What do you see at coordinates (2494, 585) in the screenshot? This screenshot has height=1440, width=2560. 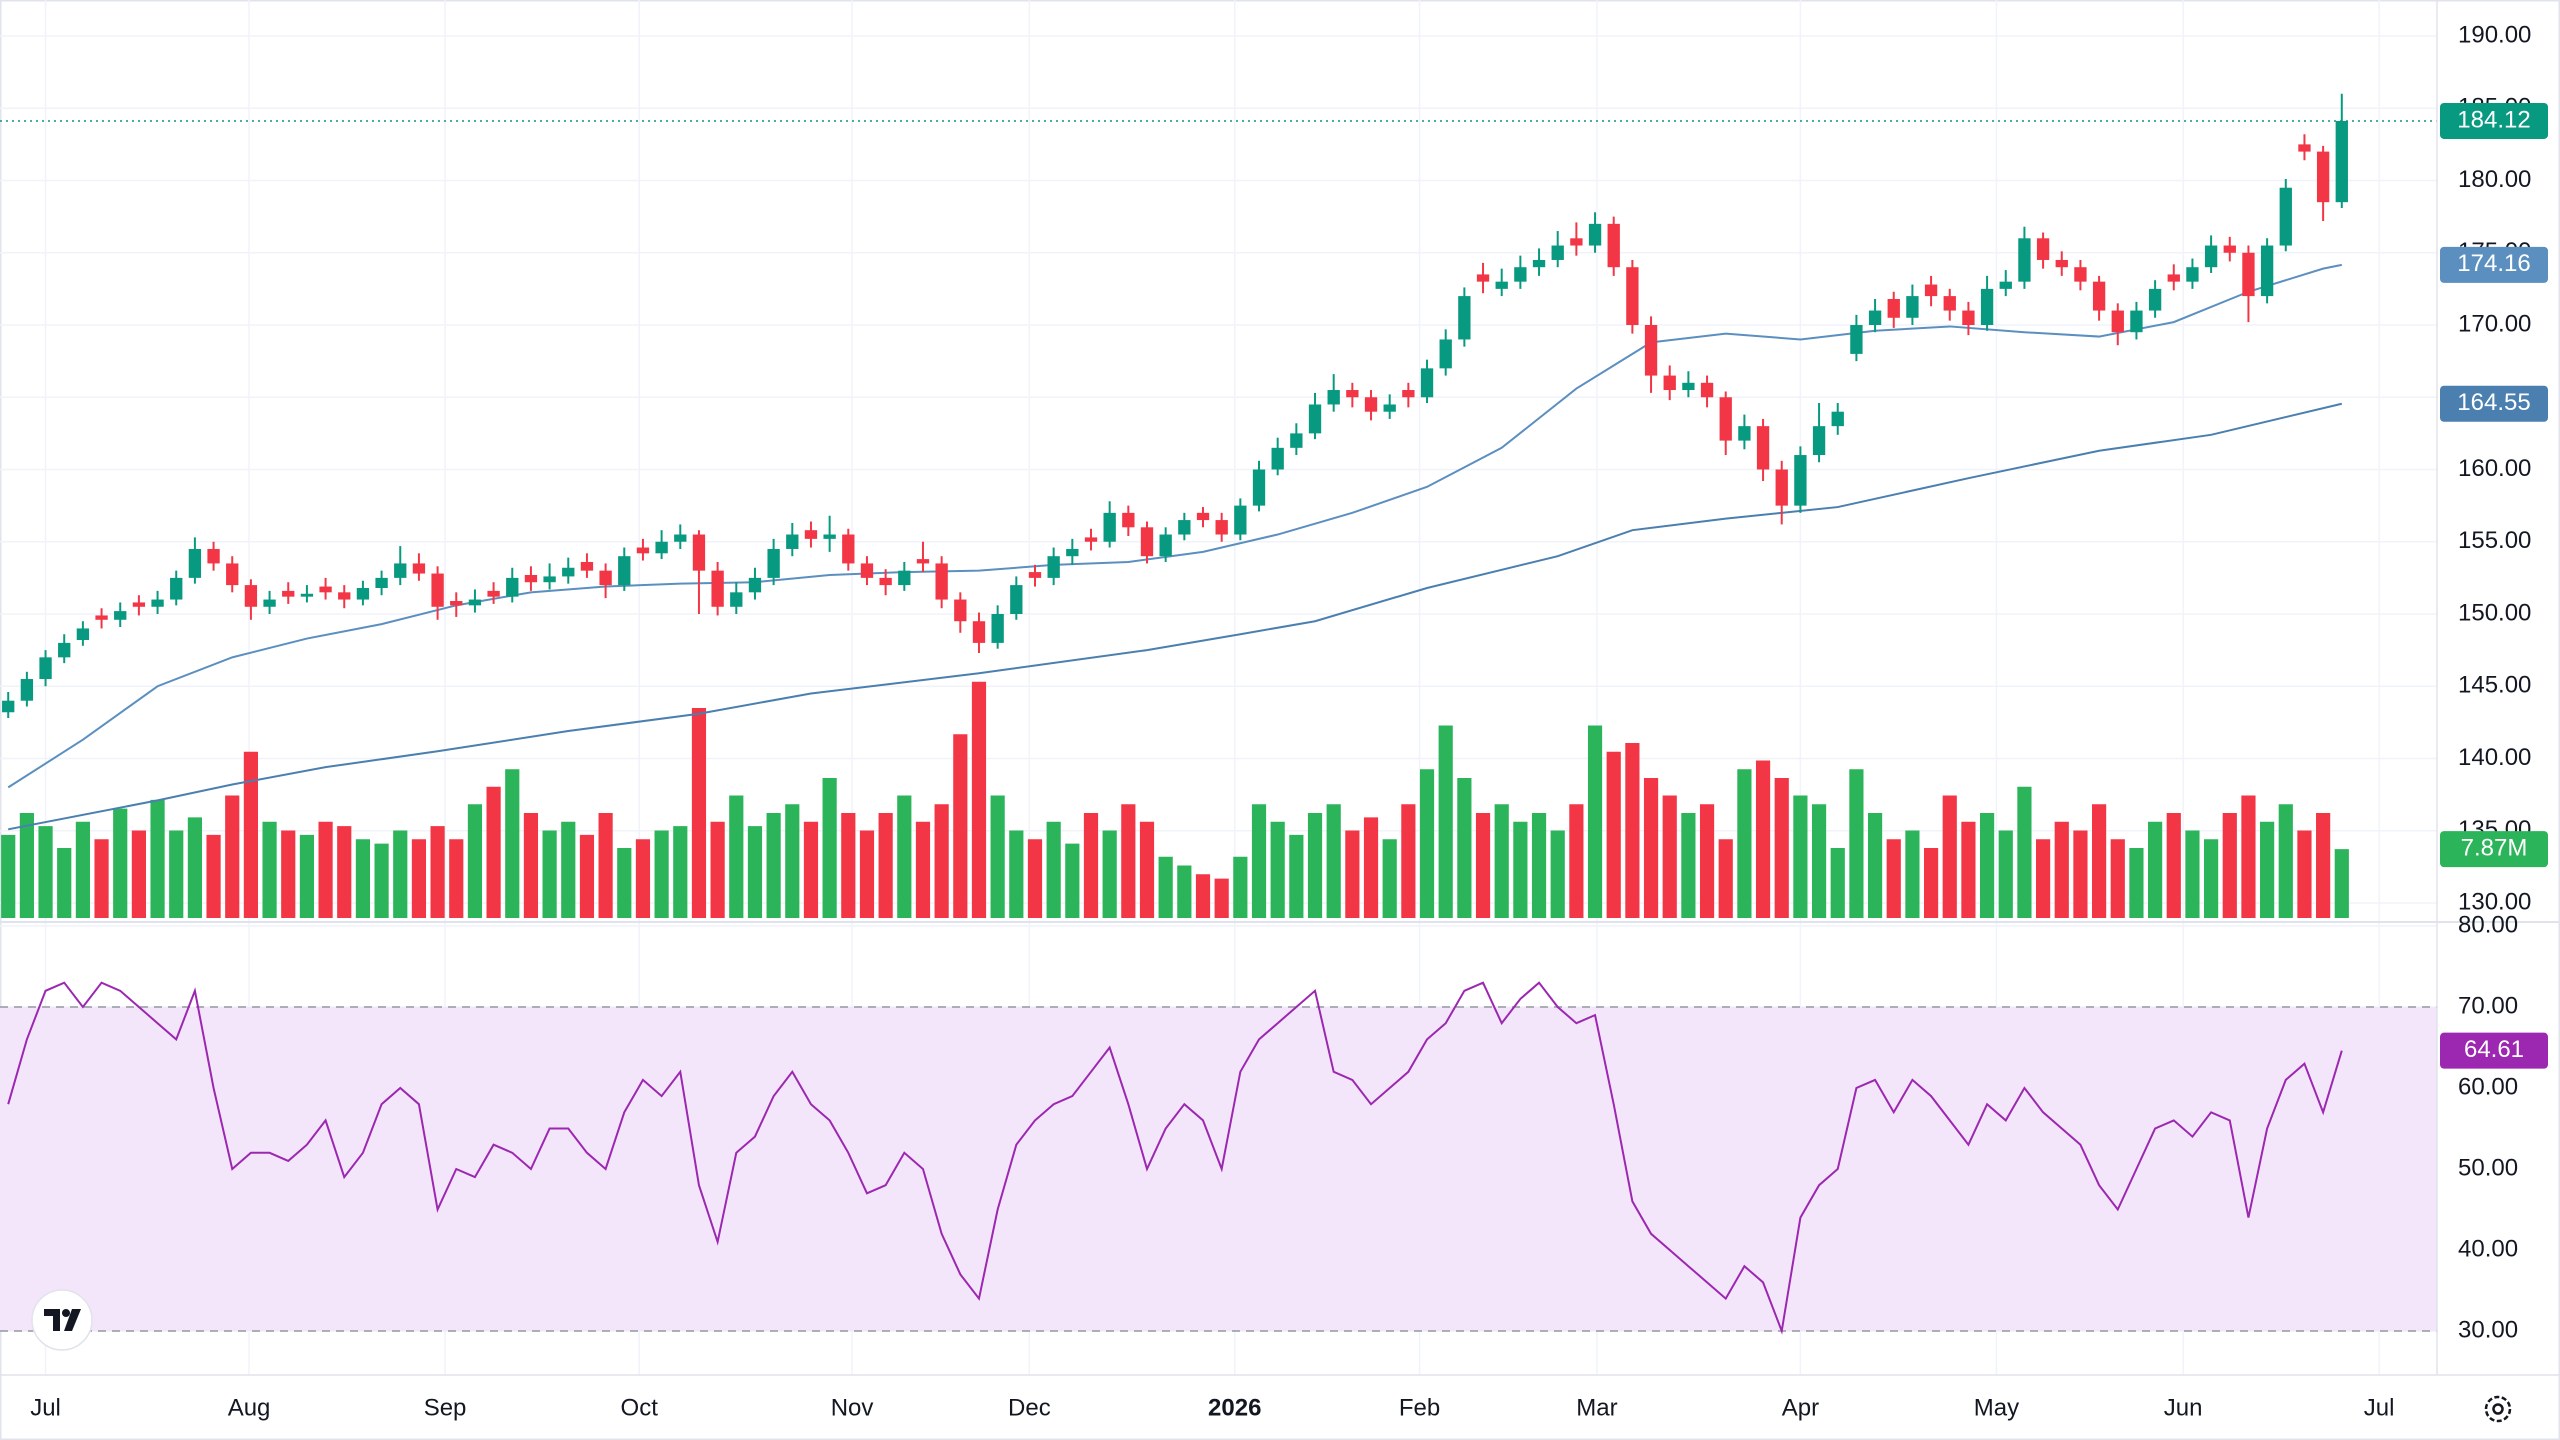 I see `badge-layer: 174.16 164.55 184.12 7.87M 64.61` at bounding box center [2494, 585].